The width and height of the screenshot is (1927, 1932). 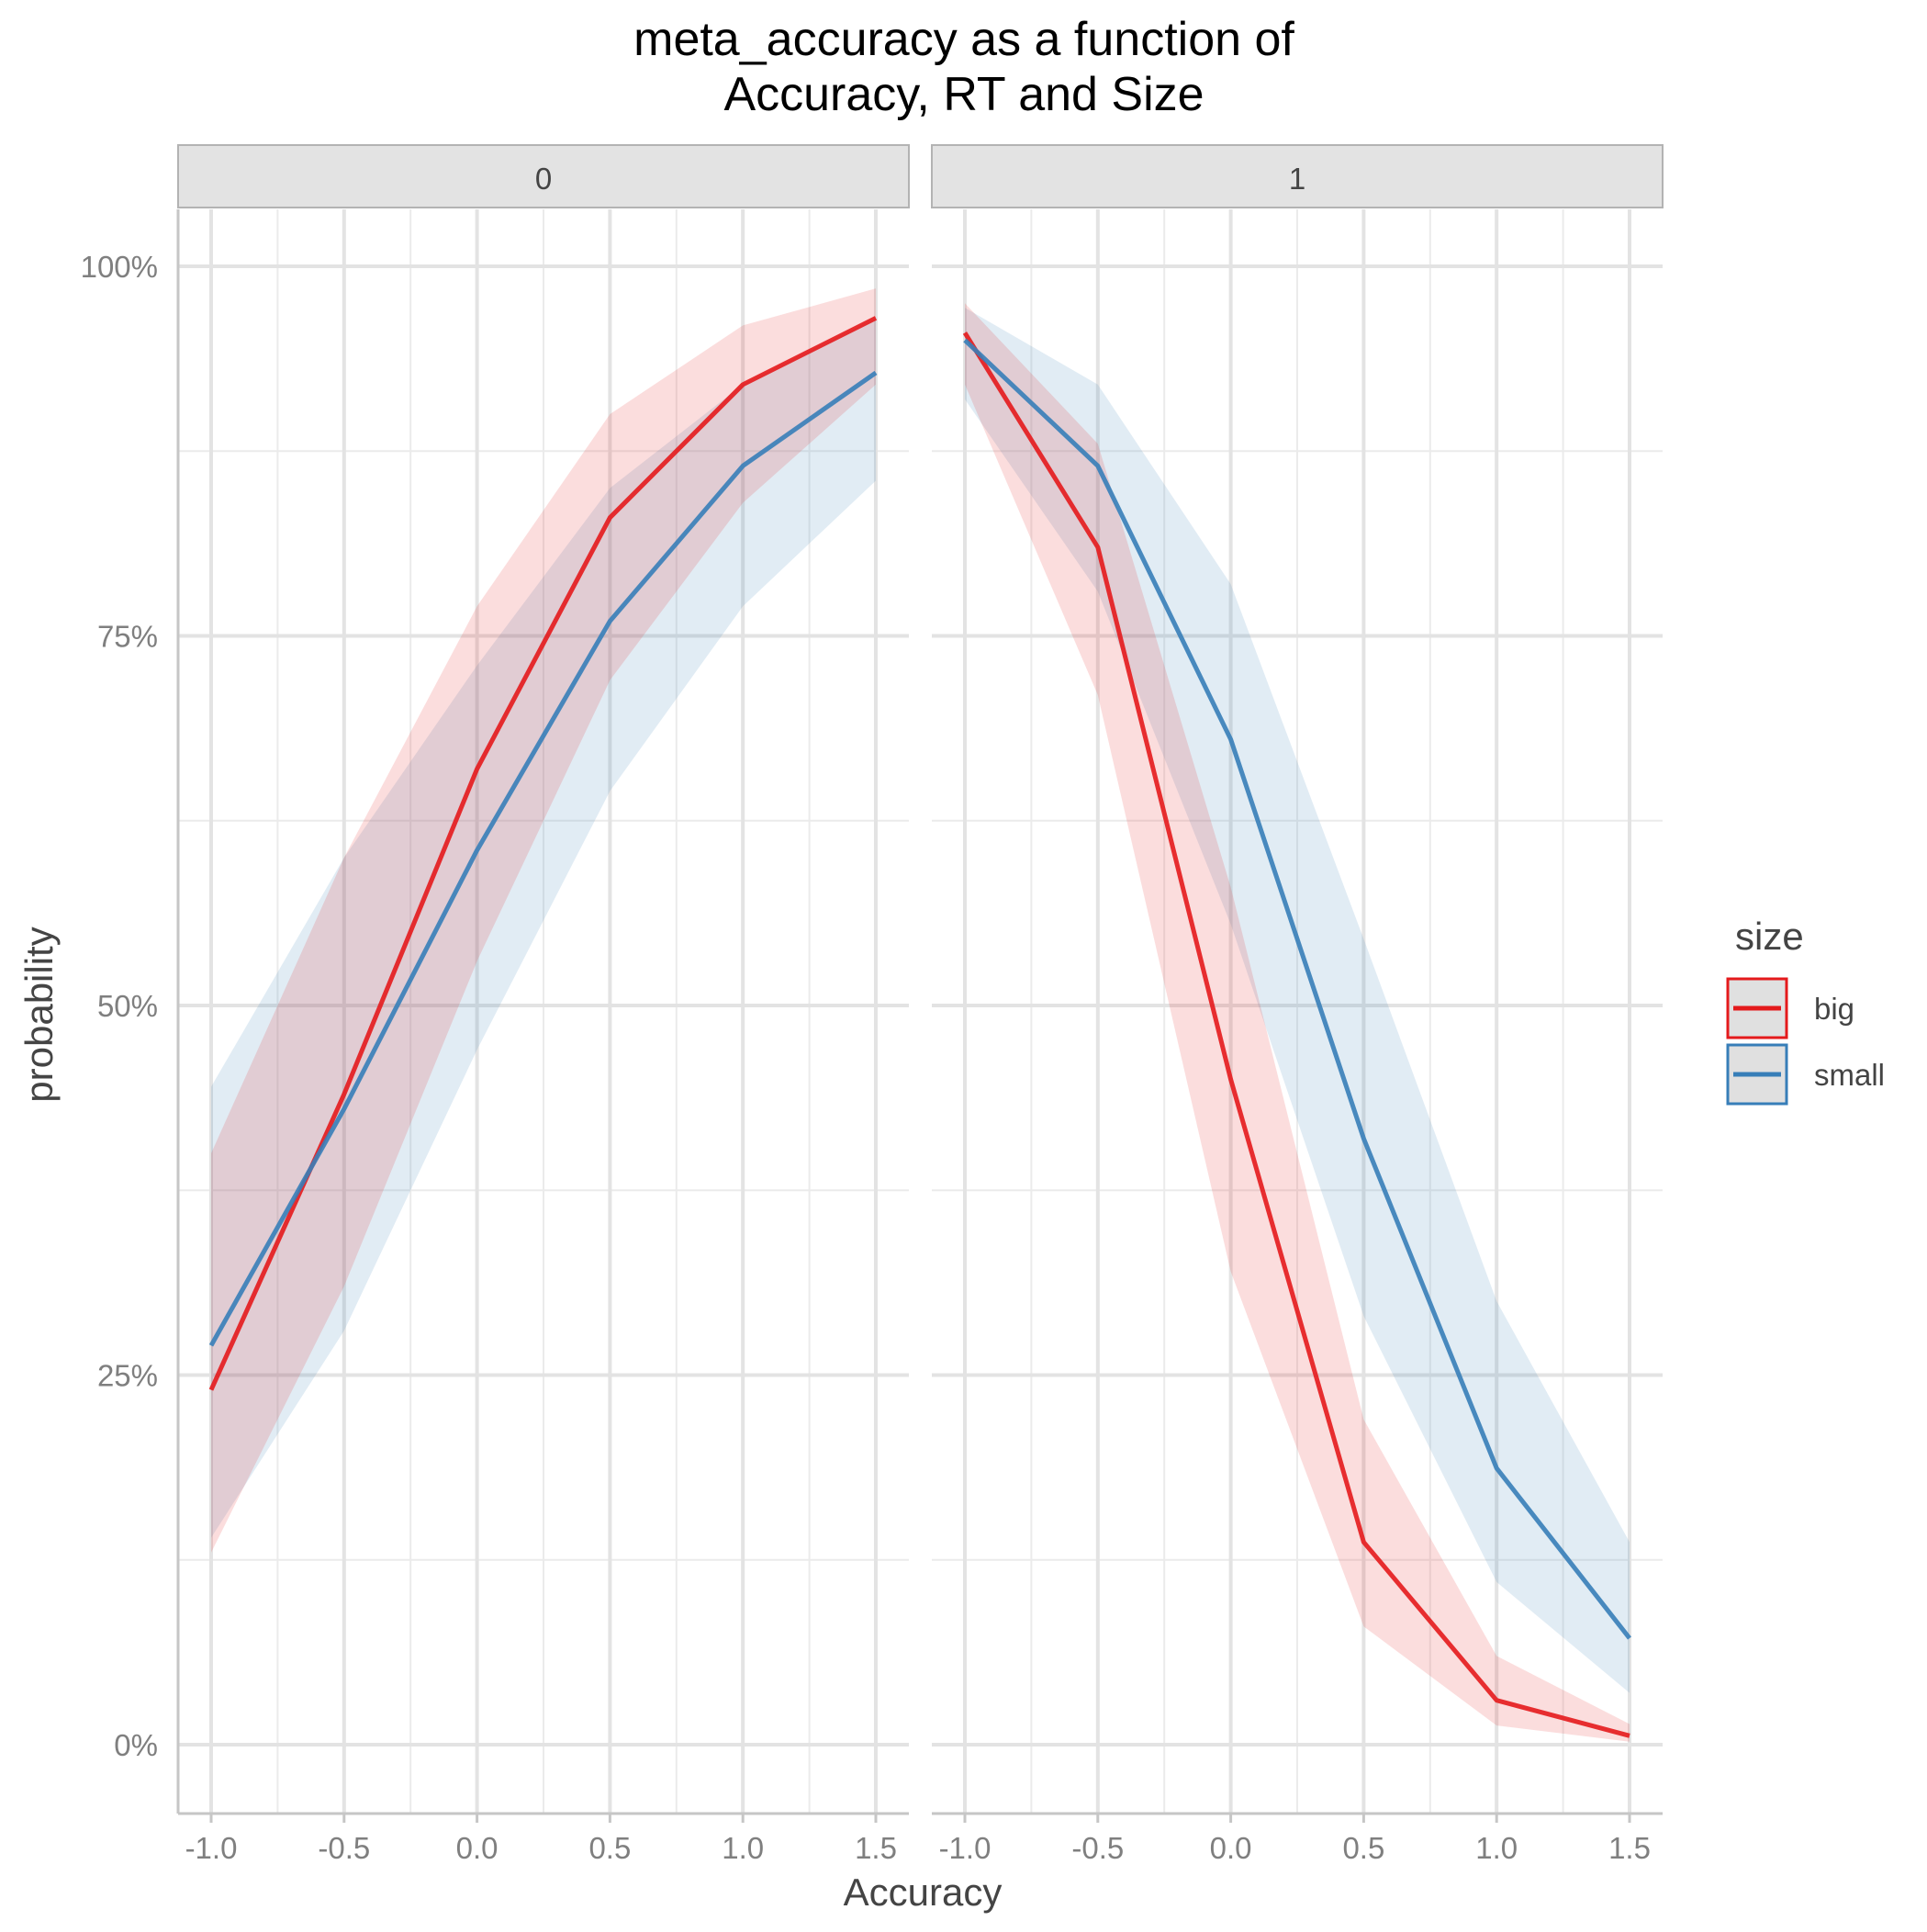 I want to click on y-tick-label: 100%, so click(x=120, y=267).